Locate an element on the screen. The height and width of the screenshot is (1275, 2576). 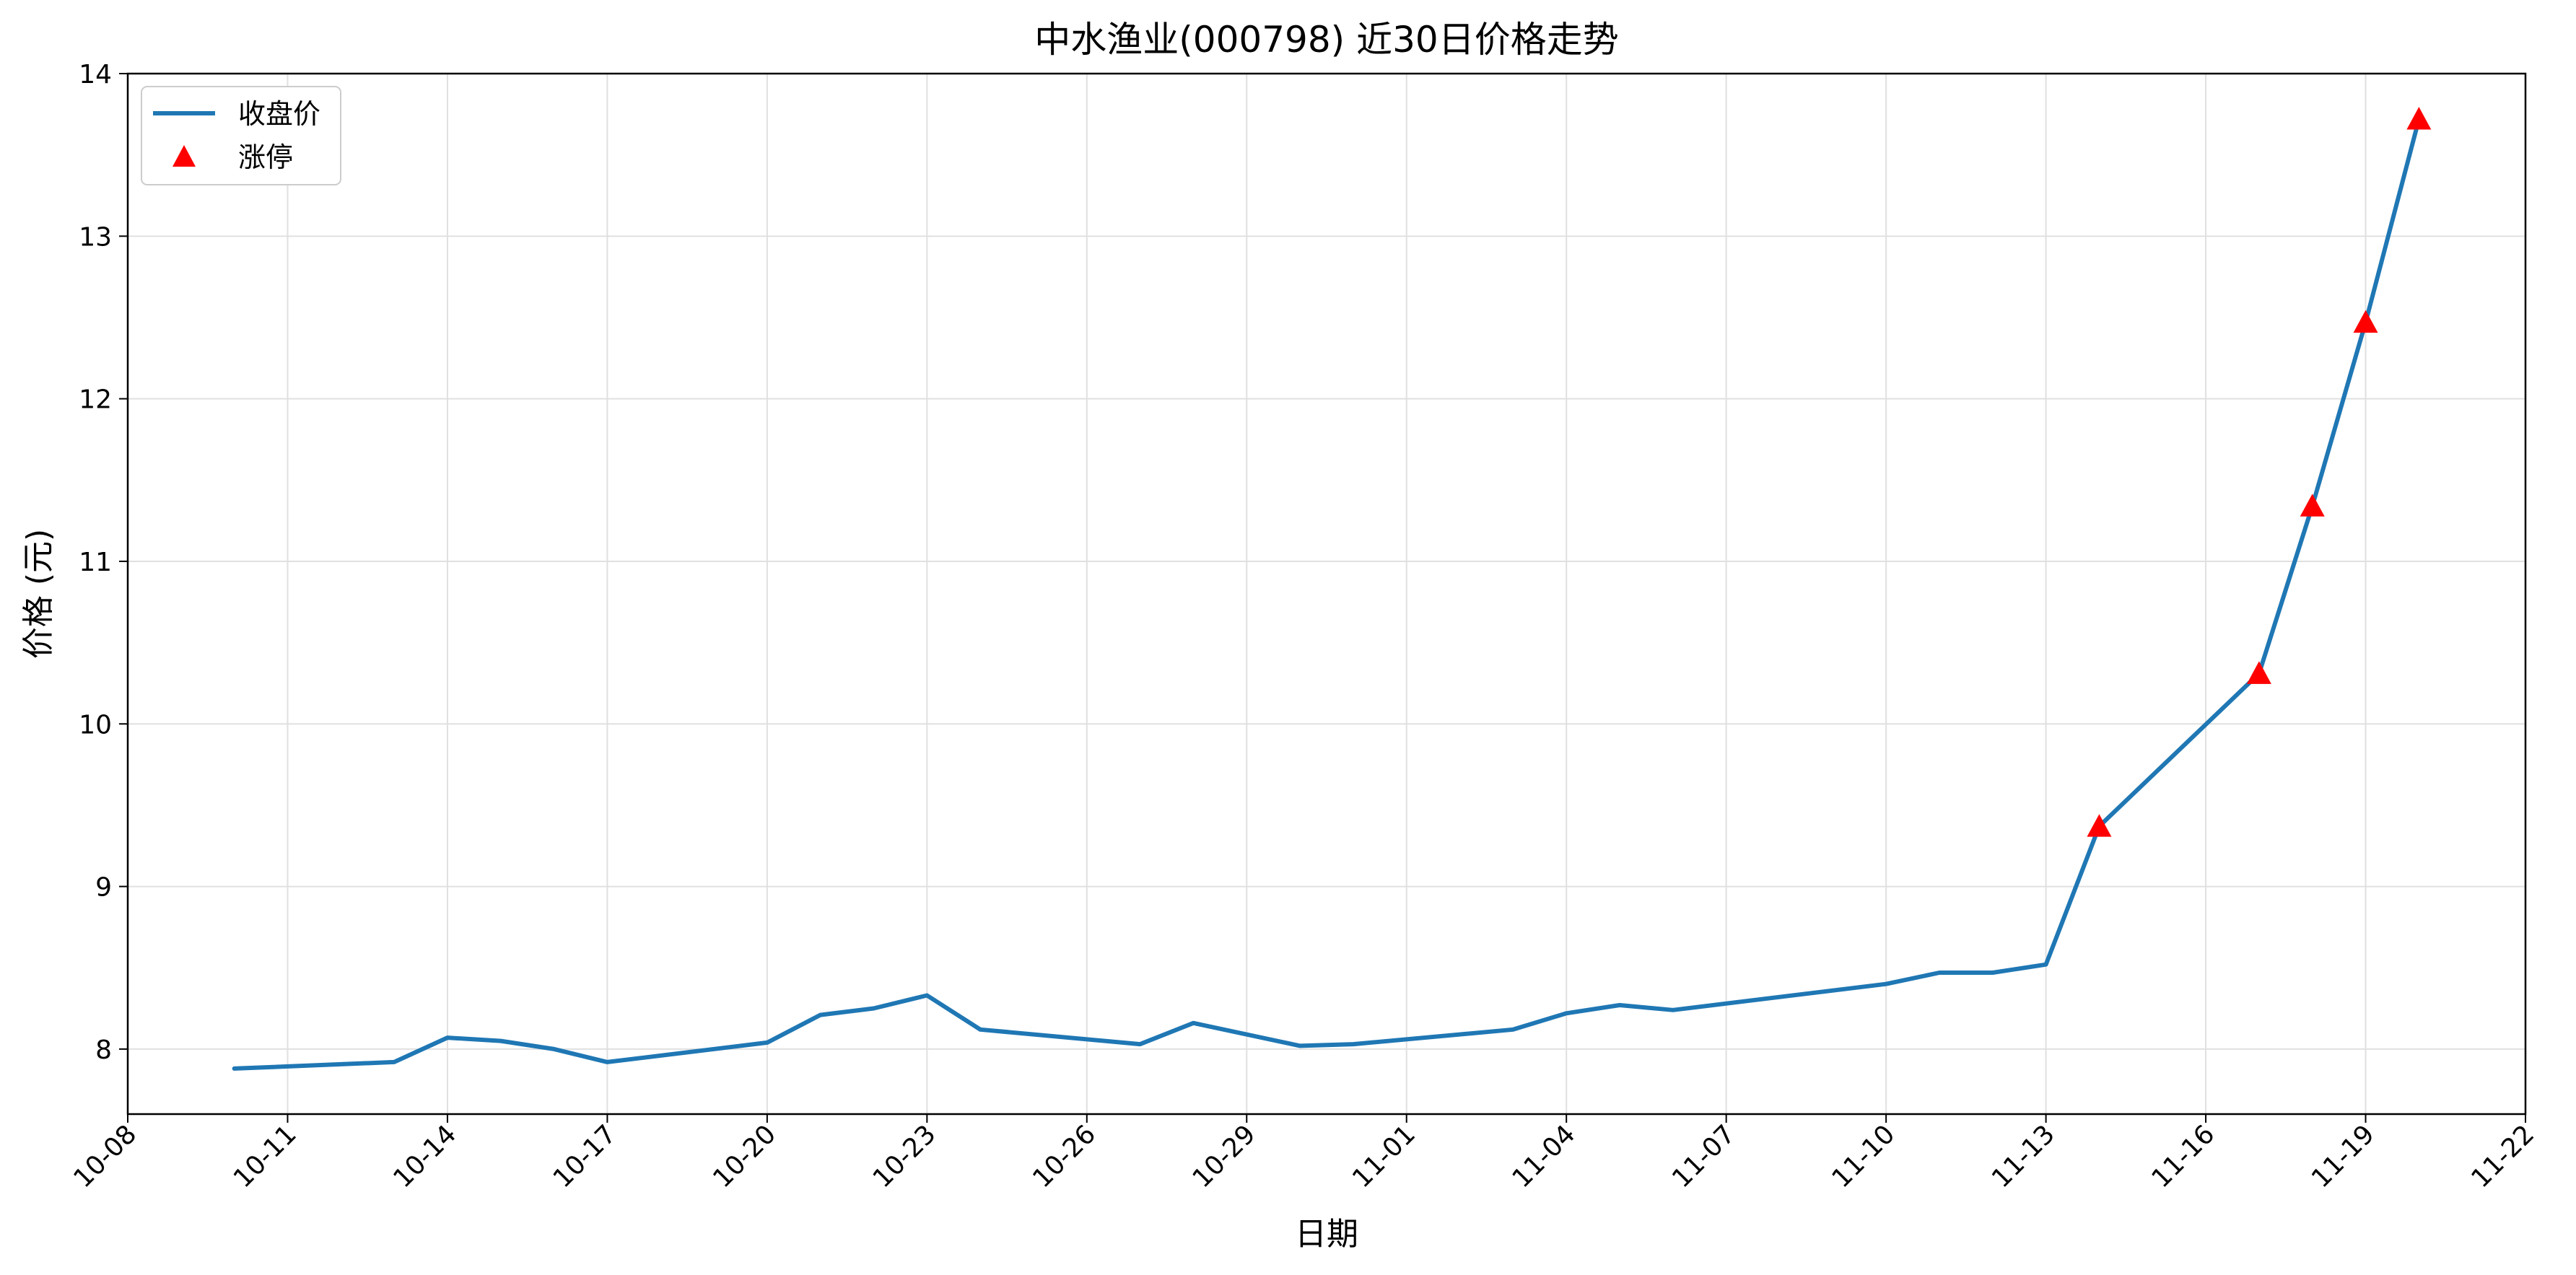
y-tick-label: 9 is located at coordinates (103, 888).